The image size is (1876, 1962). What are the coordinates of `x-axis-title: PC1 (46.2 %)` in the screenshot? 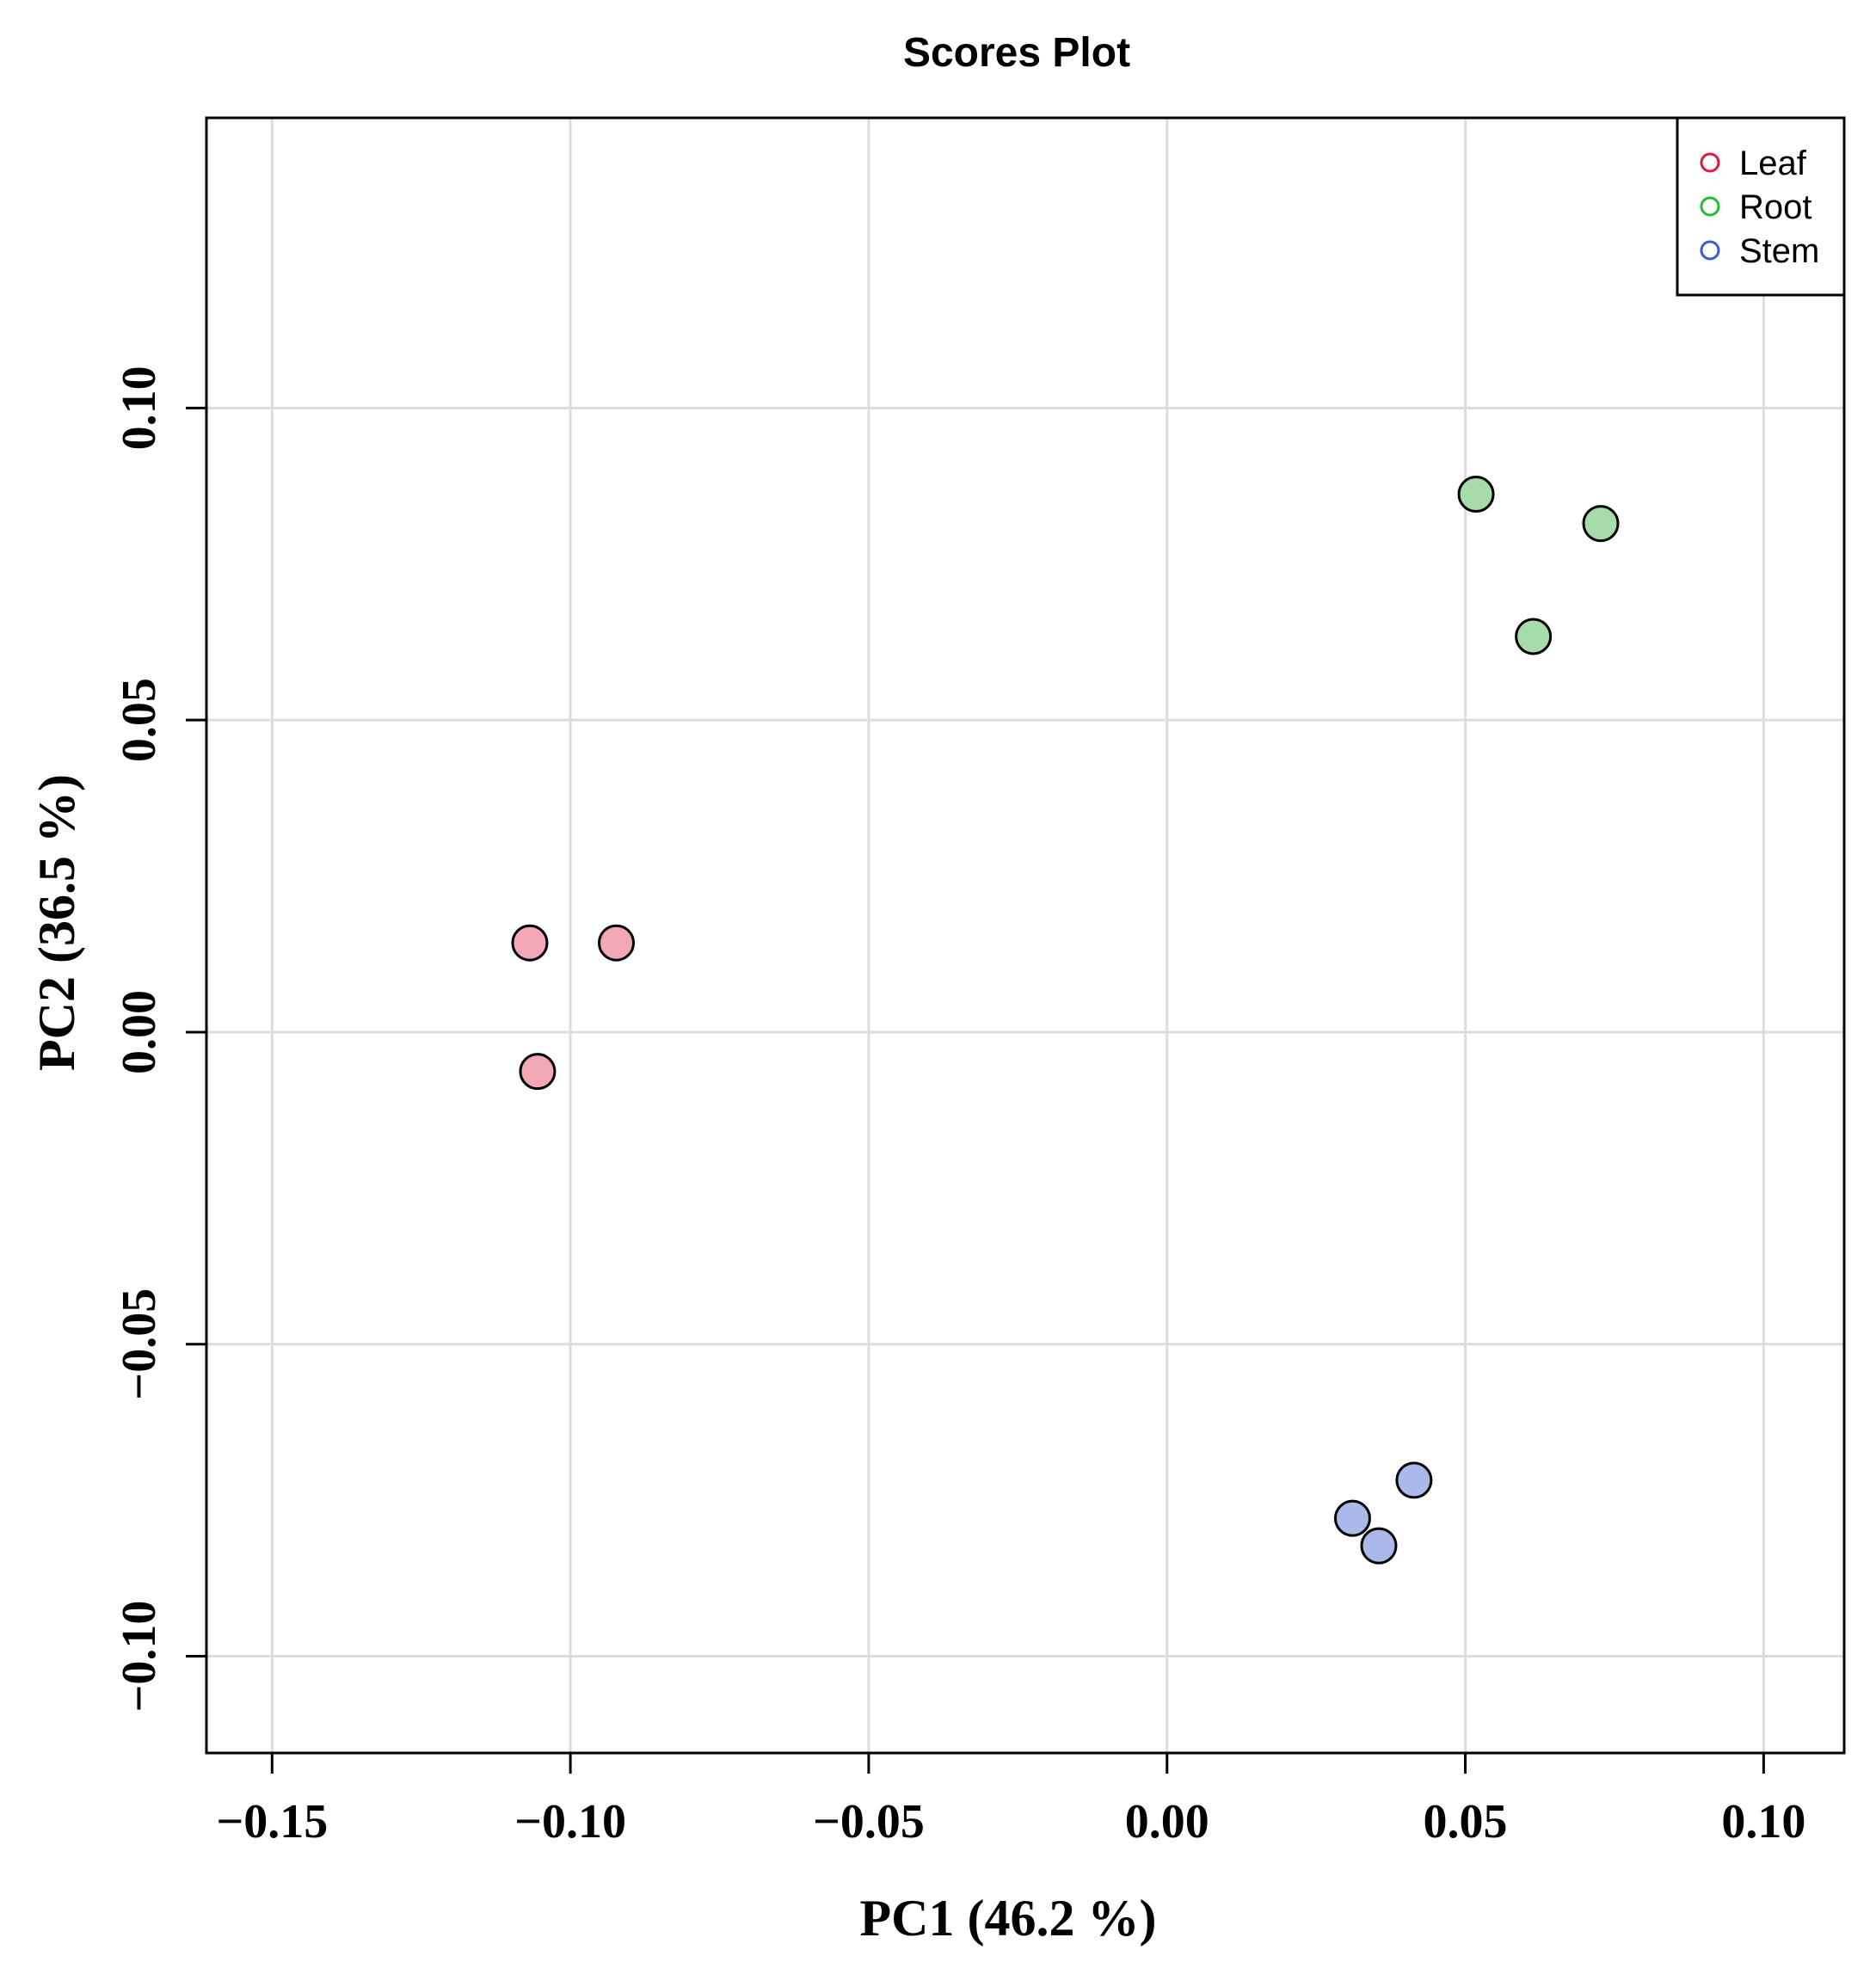 It's located at (1008, 1918).